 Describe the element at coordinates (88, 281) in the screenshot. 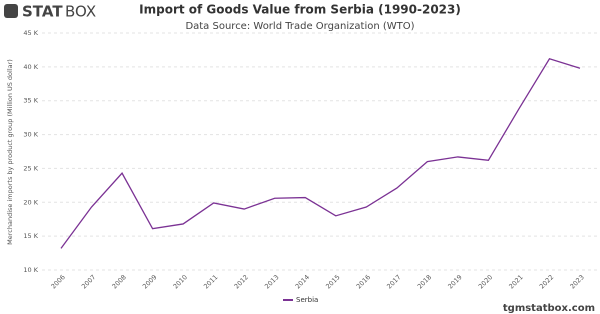

I see `x-tick-label: 2007` at that location.